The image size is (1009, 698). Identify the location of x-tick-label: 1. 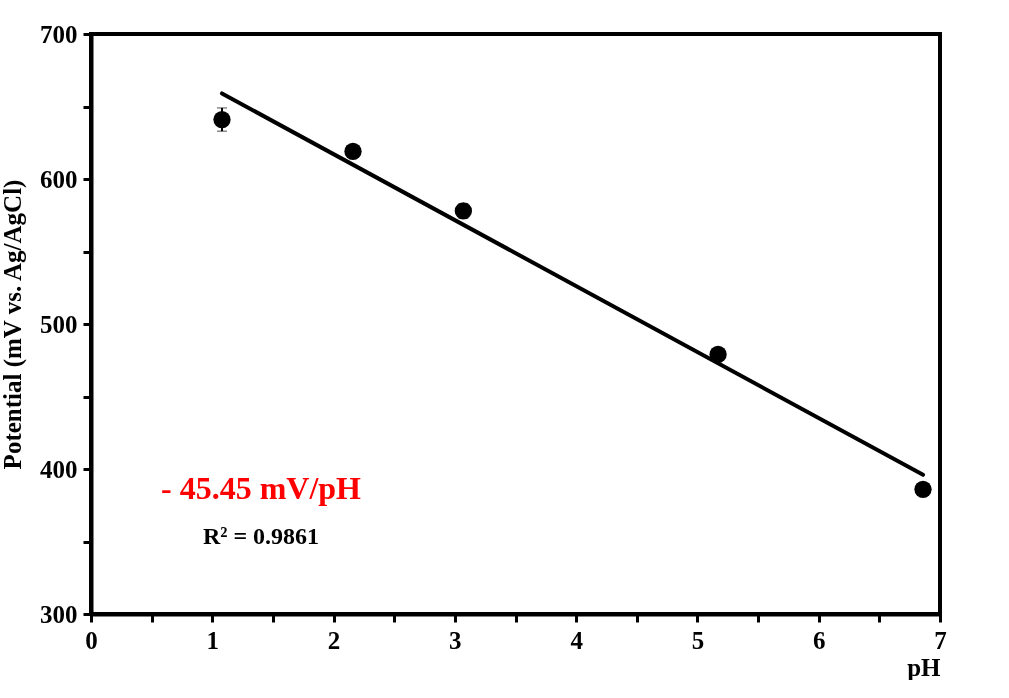
(213, 640).